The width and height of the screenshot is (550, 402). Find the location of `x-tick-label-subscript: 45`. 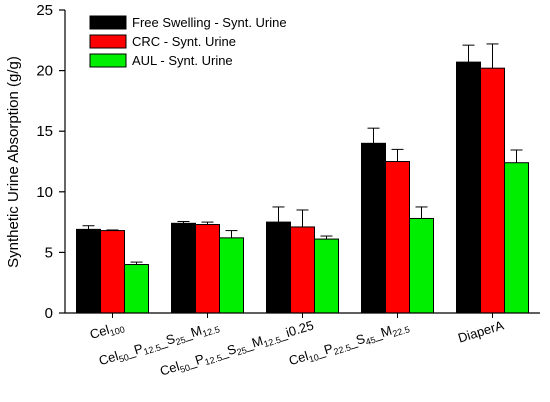

x-tick-label-subscript: 45 is located at coordinates (370, 340).